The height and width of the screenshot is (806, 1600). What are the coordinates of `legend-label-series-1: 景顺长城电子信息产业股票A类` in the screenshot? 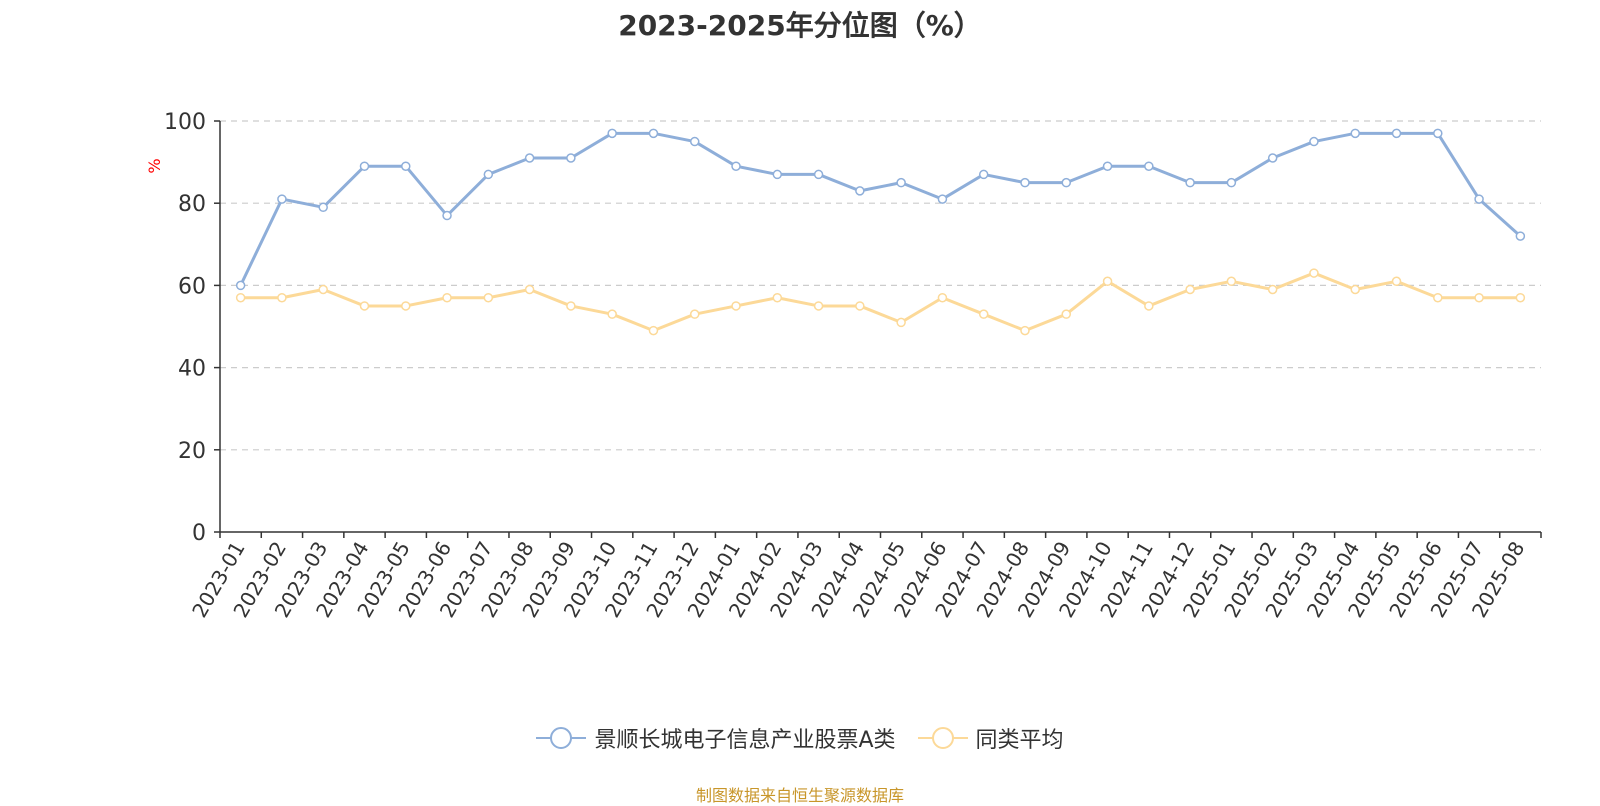 It's located at (745, 740).